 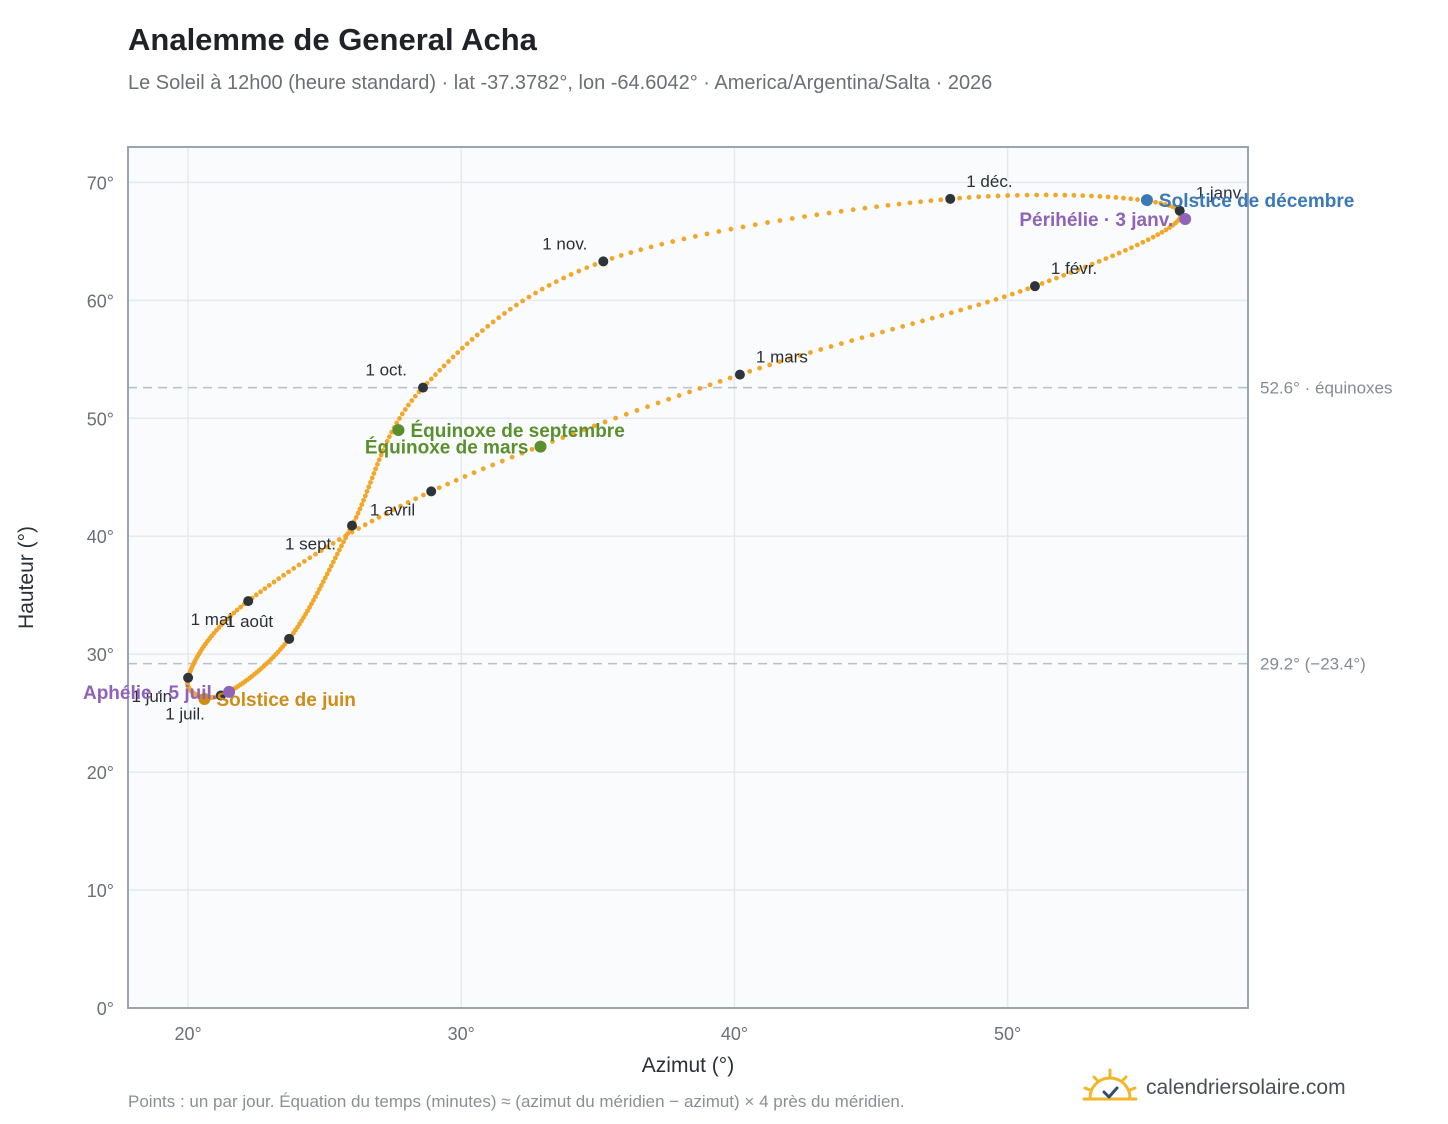 What do you see at coordinates (1074, 268) in the screenshot?
I see `month-label: 1 févr.` at bounding box center [1074, 268].